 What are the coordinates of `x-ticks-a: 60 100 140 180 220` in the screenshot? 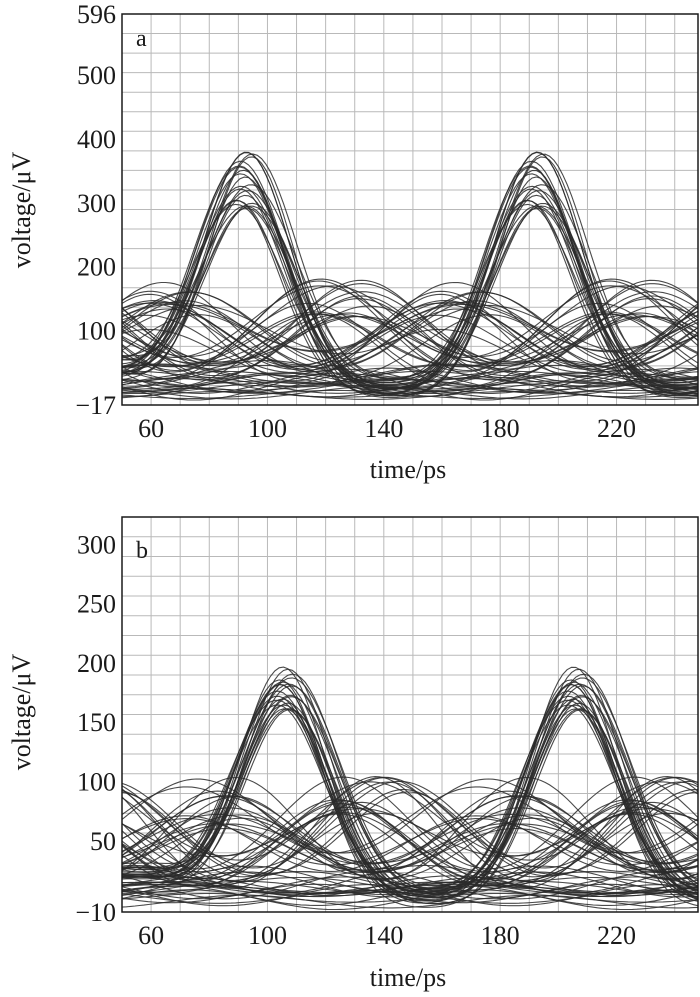 It's located at (387, 428).